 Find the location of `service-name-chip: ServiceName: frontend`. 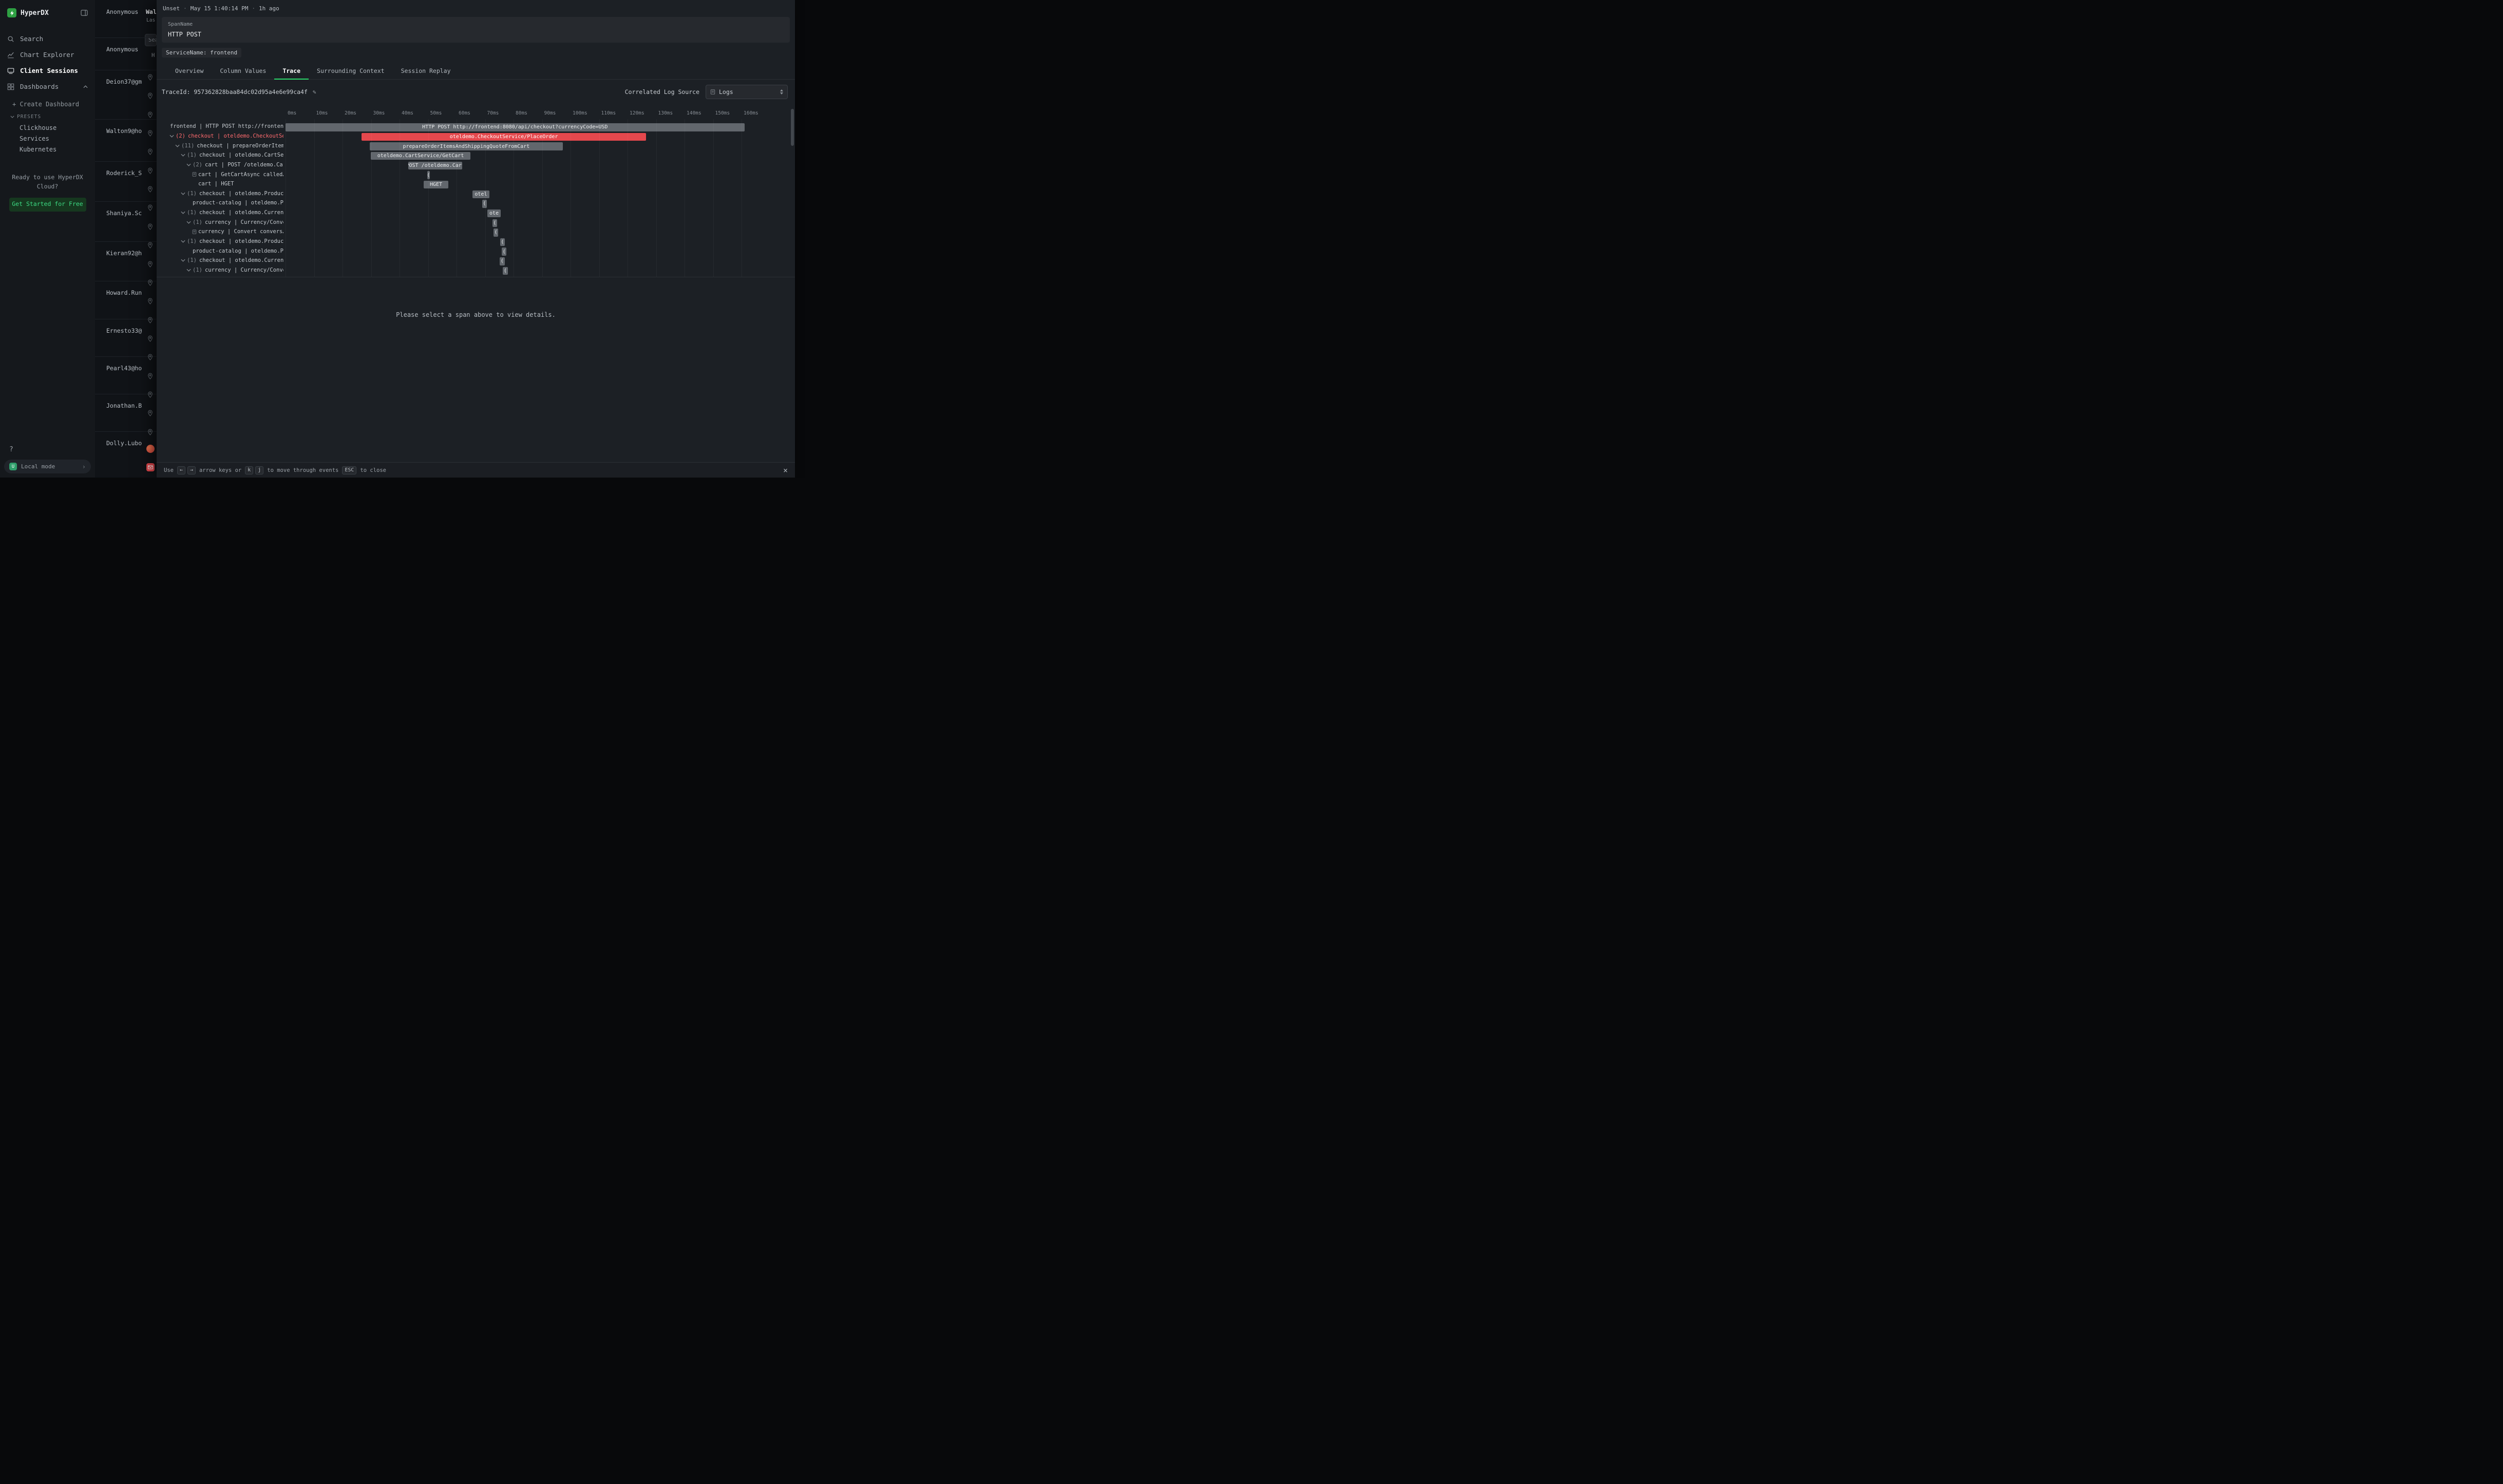

service-name-chip: ServiceName: frontend is located at coordinates (202, 53).